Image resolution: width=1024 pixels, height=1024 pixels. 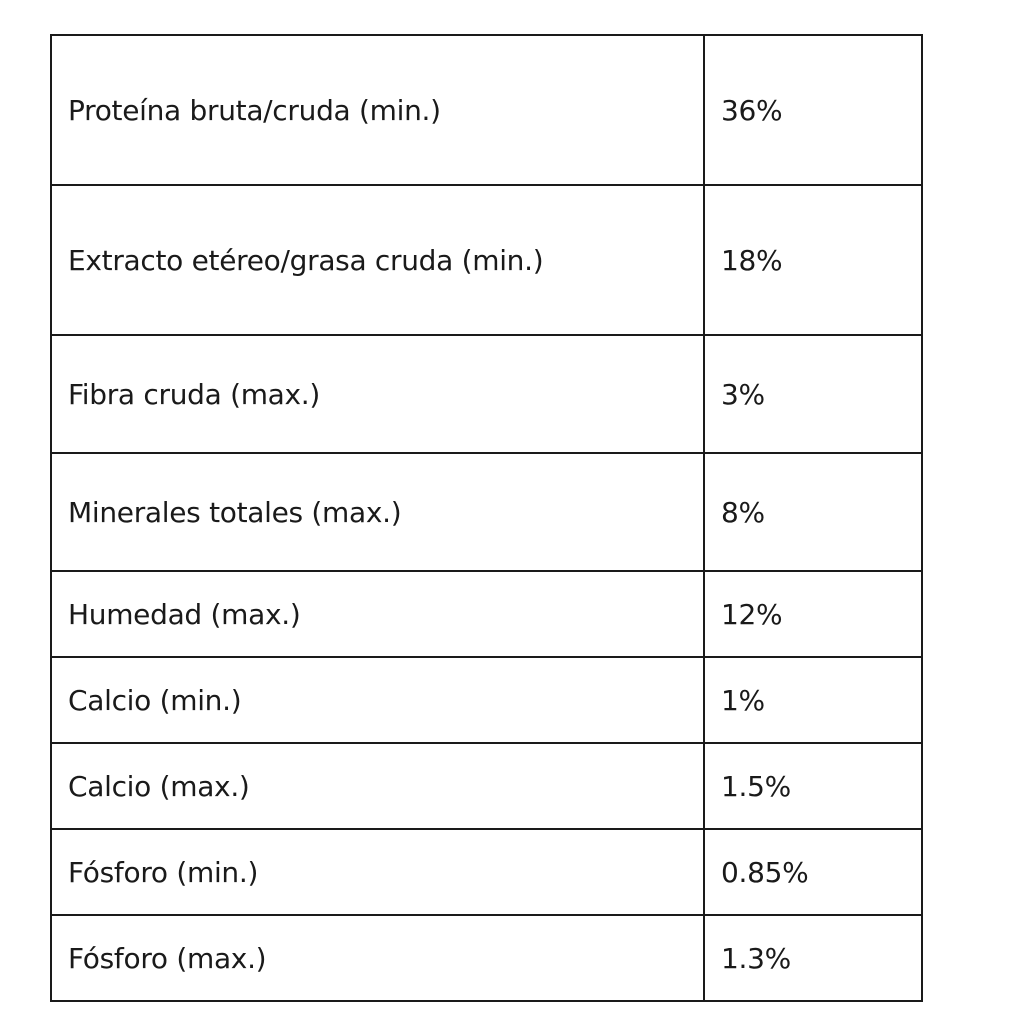 What do you see at coordinates (377, 700) in the screenshot?
I see `nutrient-label: Calcio (min.)` at bounding box center [377, 700].